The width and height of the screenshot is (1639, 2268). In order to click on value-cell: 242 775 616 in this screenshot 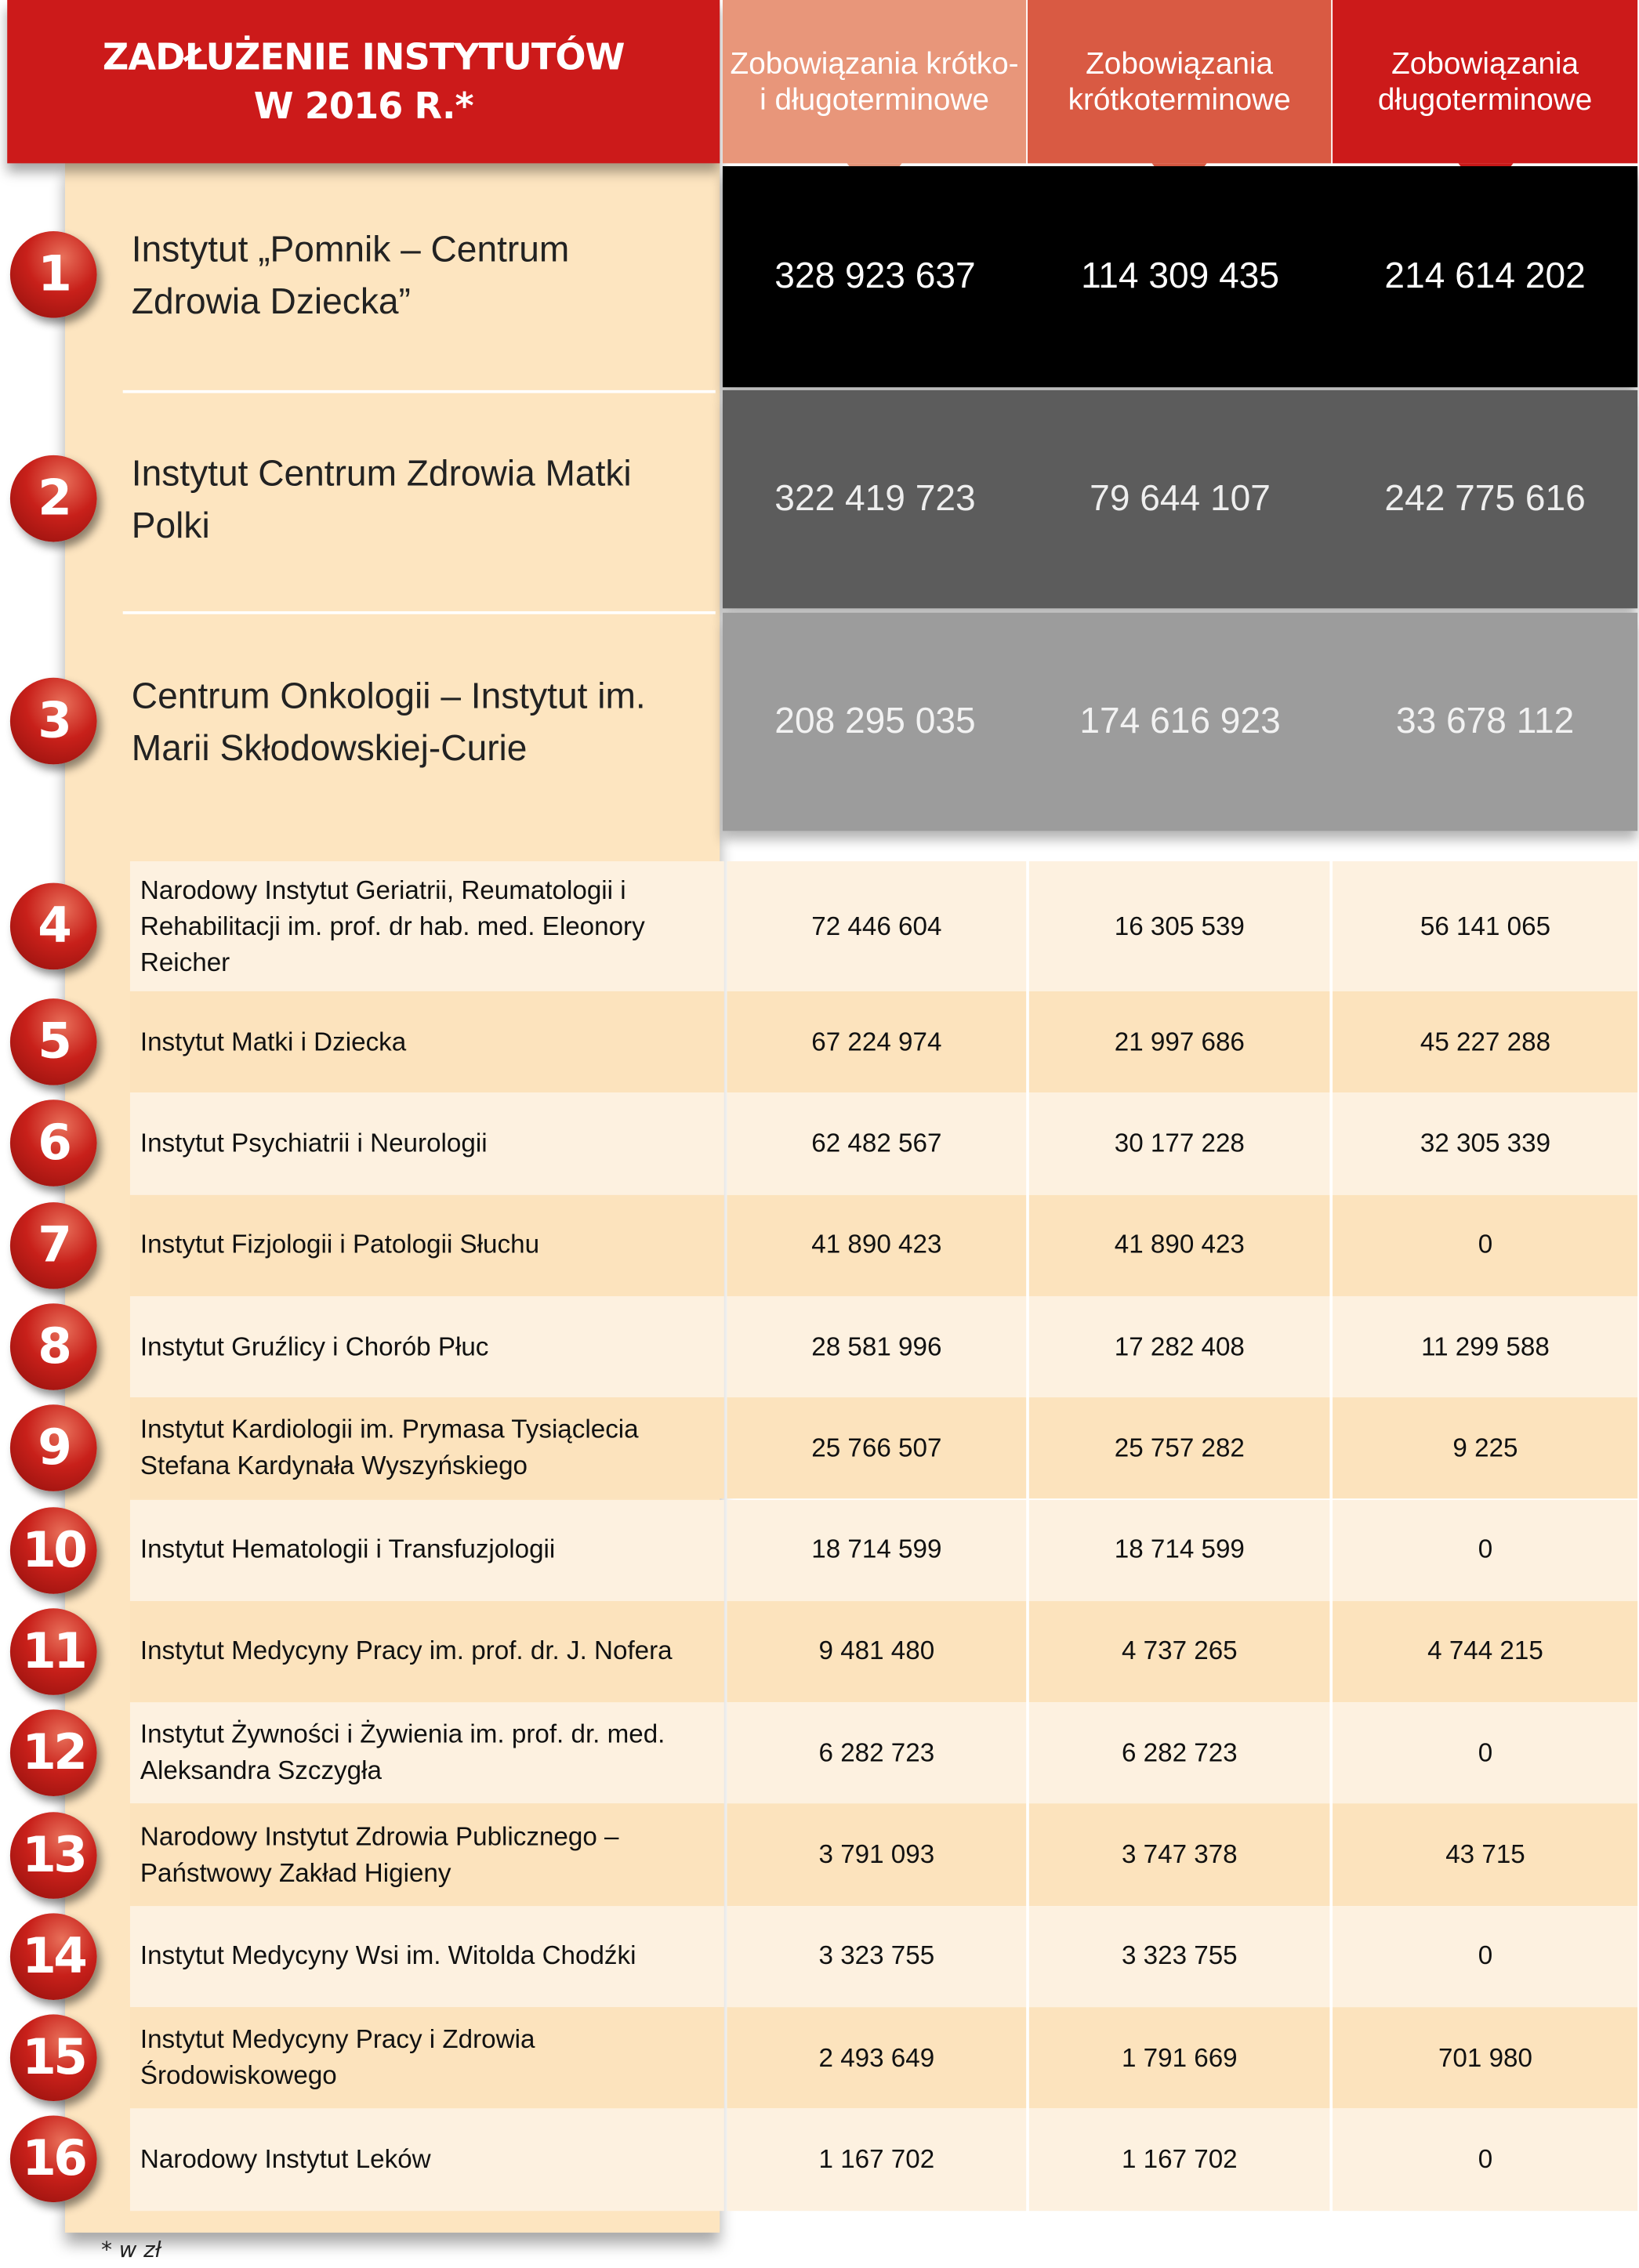, I will do `click(1485, 498)`.